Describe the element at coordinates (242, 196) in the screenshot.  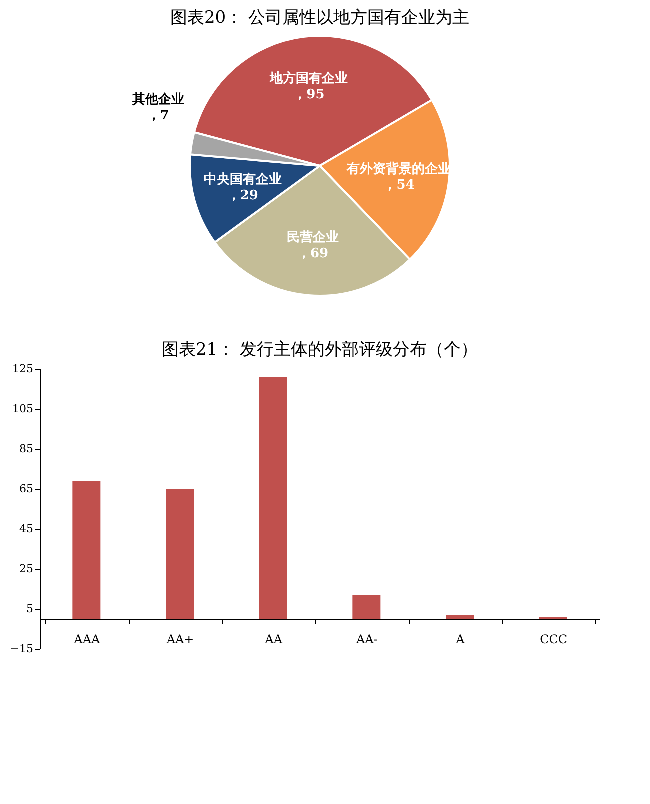
I see `data-label: ，29` at that location.